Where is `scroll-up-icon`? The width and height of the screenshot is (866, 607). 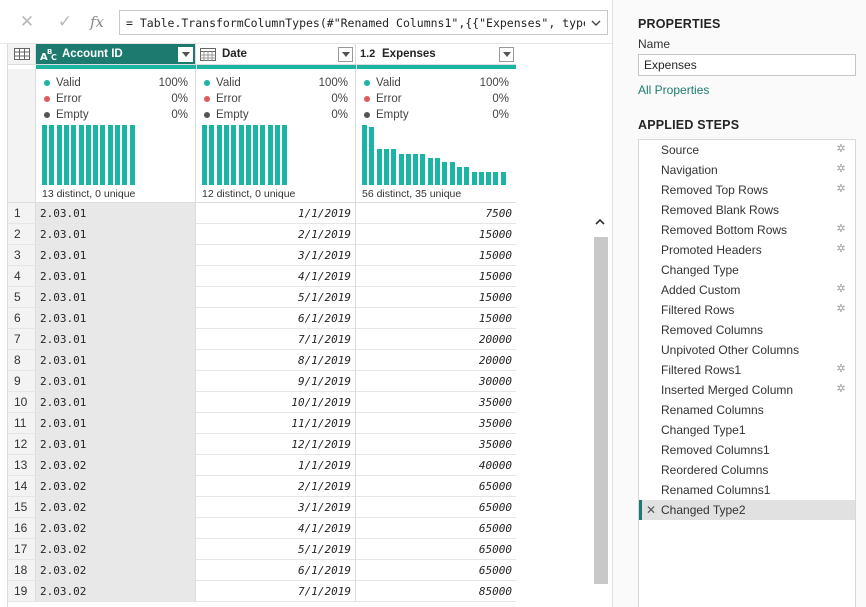 scroll-up-icon is located at coordinates (600, 222).